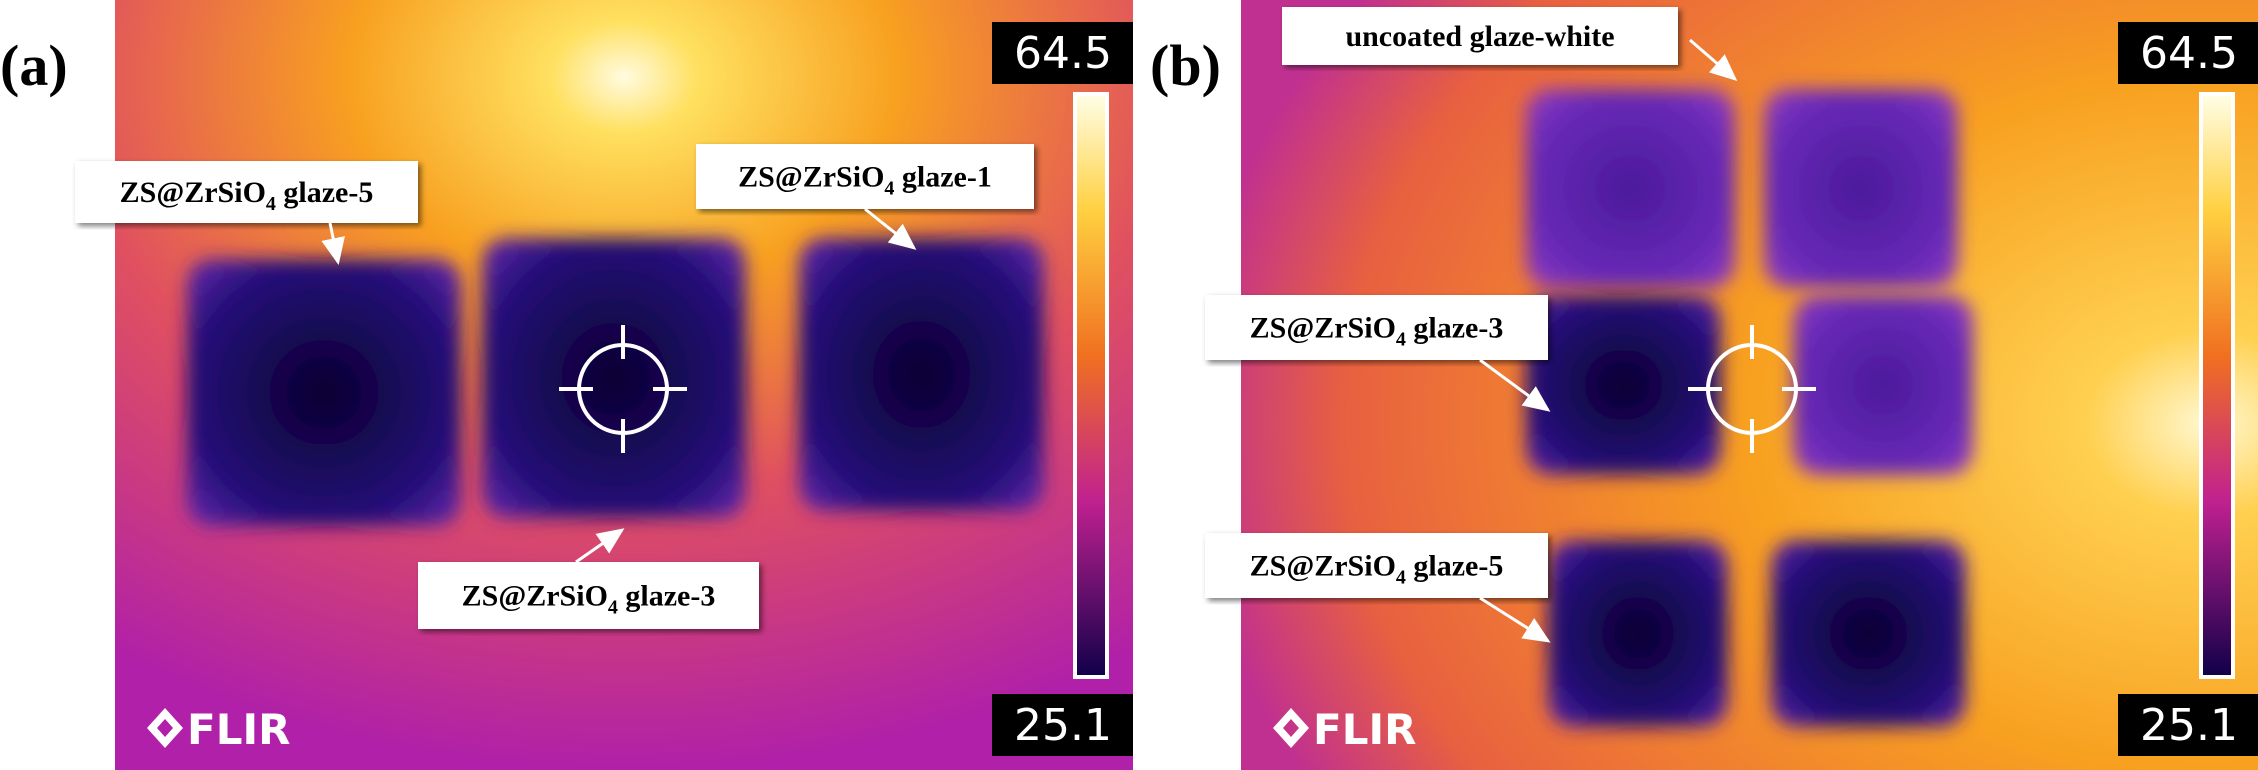 This screenshot has width=2258, height=770. What do you see at coordinates (942, 177) in the screenshot?
I see `annotation-rest: glaze-1` at bounding box center [942, 177].